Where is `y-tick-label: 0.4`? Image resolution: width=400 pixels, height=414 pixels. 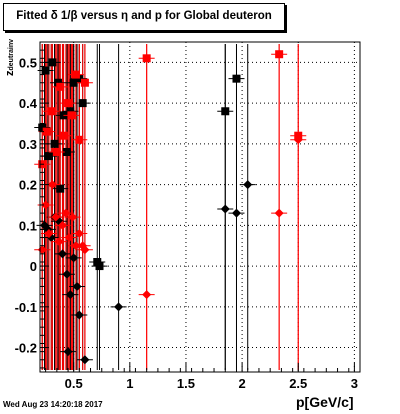 y-tick-label: 0.4 is located at coordinates (28, 103).